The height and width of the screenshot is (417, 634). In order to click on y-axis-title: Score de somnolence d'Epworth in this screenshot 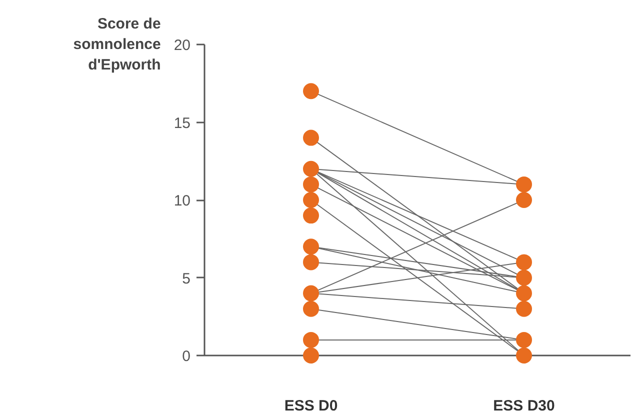, I will do `click(117, 45)`.